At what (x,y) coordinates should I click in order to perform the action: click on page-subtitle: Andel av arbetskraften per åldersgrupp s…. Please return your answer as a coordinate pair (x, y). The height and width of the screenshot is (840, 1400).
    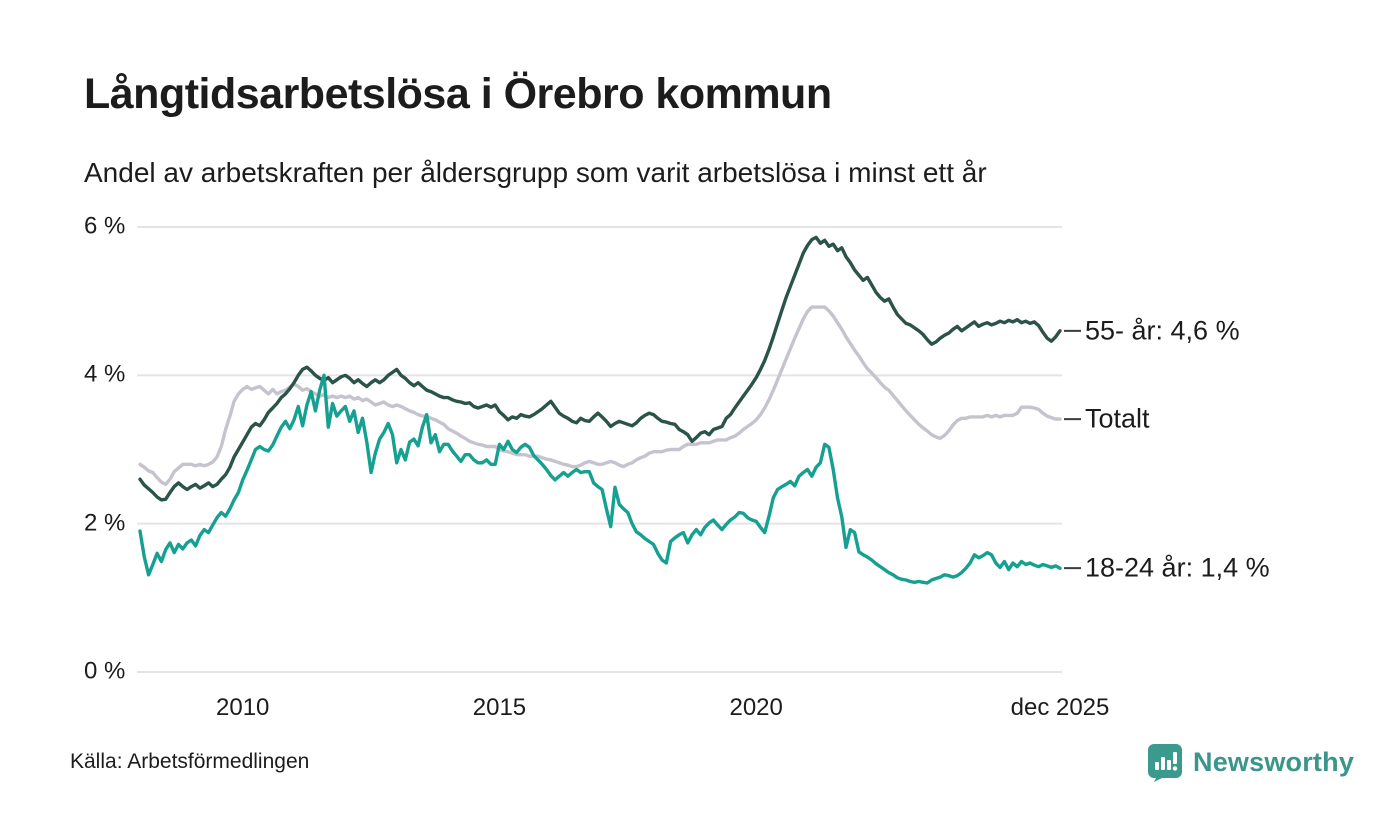
    Looking at the image, I should click on (535, 172).